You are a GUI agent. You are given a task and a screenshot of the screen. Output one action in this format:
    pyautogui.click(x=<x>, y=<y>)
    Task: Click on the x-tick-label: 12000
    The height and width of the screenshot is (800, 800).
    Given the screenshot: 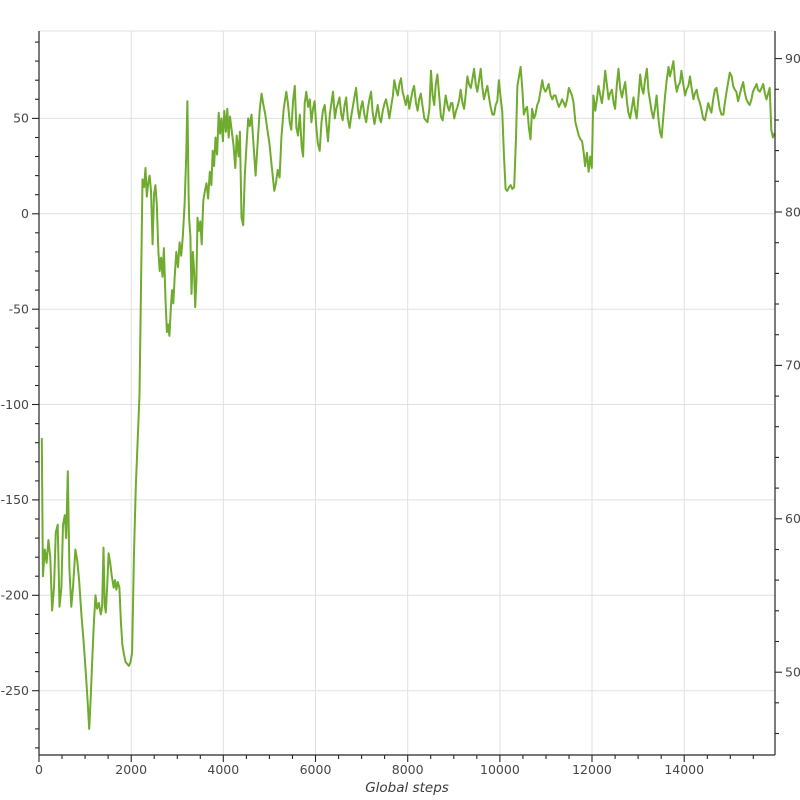 What is the action you would take?
    pyautogui.click(x=592, y=769)
    